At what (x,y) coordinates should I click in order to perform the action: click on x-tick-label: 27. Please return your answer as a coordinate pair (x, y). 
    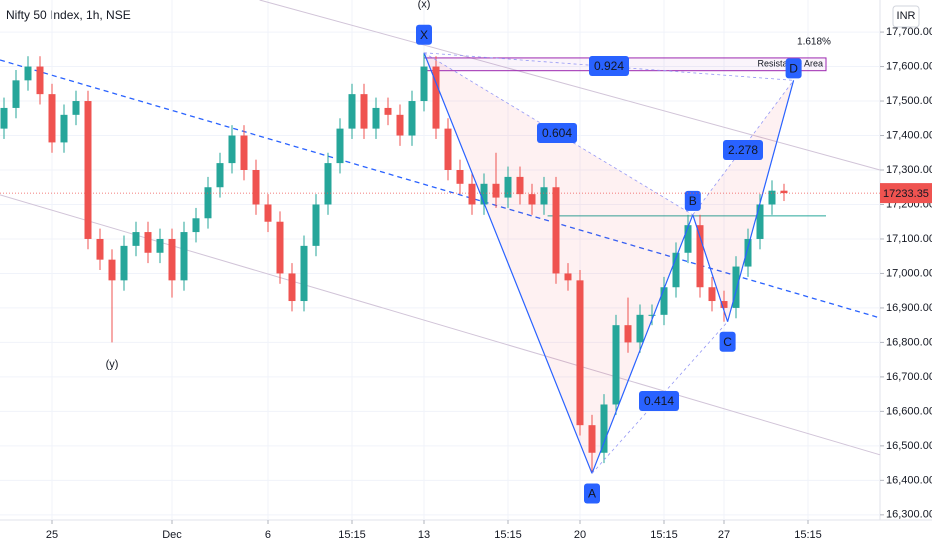
    Looking at the image, I should click on (724, 535).